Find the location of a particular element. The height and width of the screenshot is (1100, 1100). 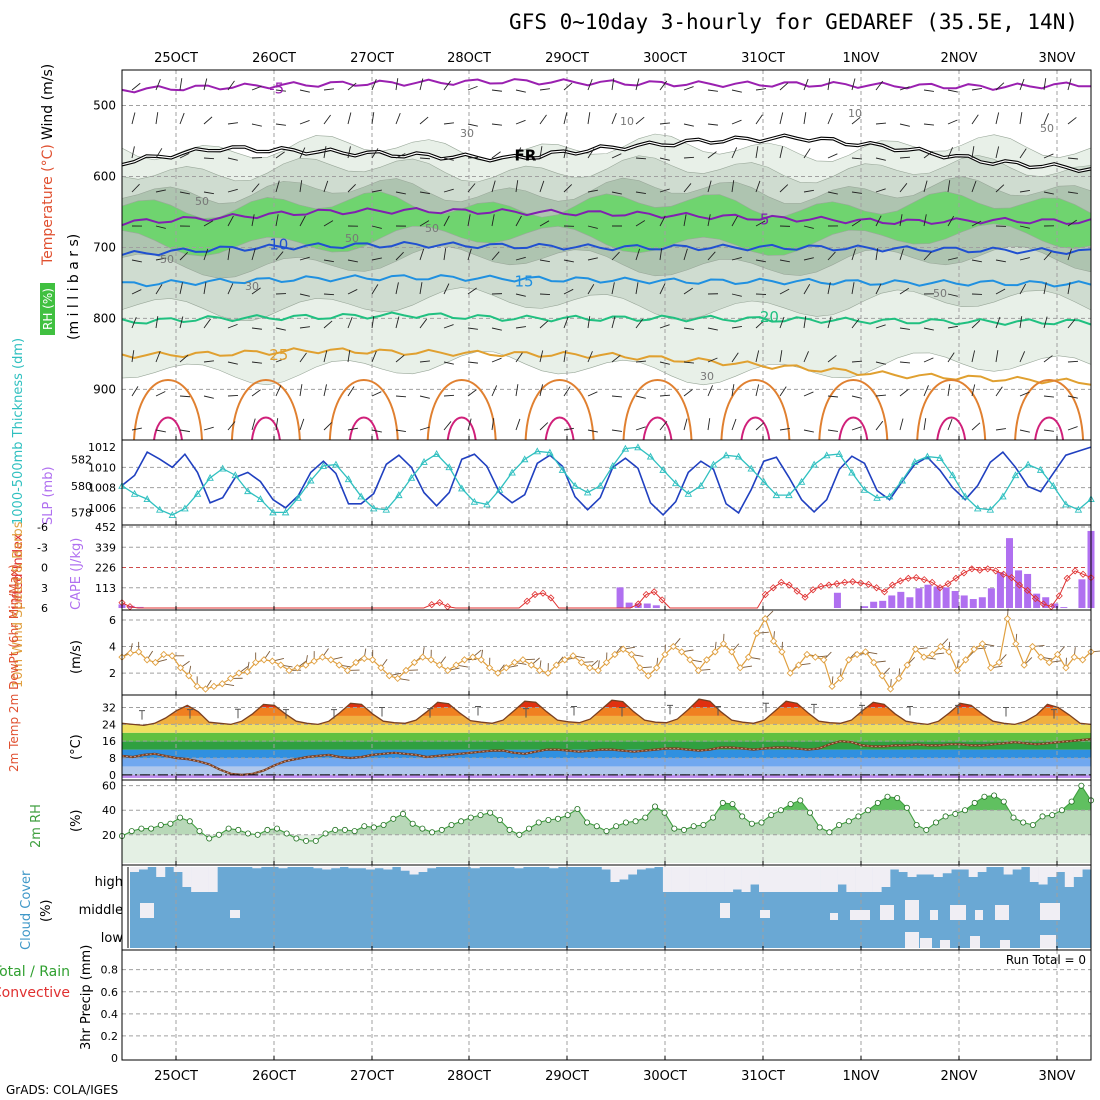

wind-tick-label: 4 is located at coordinates (112, 647).